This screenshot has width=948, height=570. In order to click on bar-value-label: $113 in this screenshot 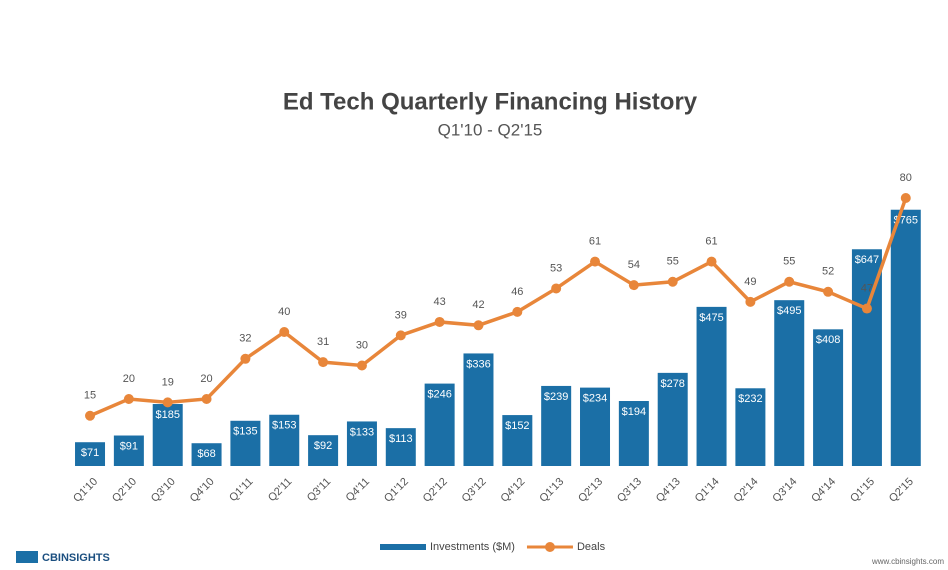, I will do `click(401, 439)`.